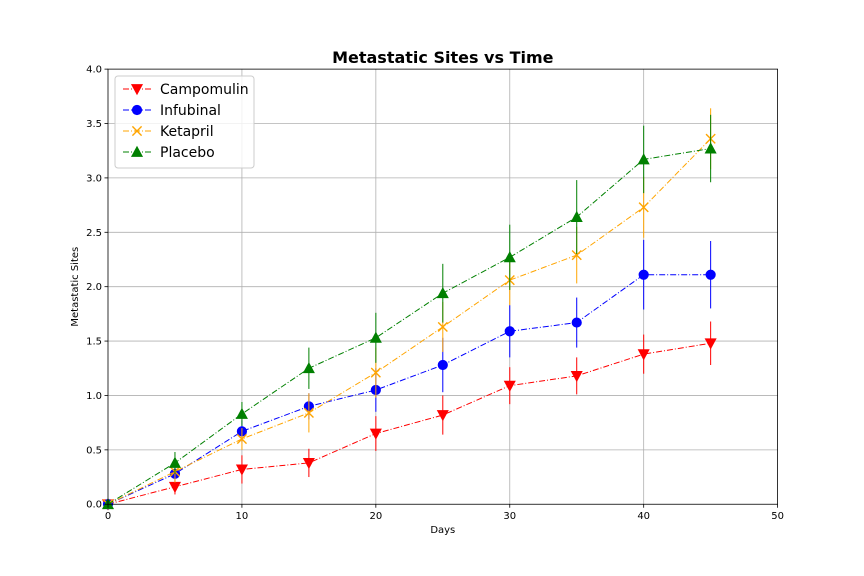  I want to click on x-tick-label: 10, so click(242, 516).